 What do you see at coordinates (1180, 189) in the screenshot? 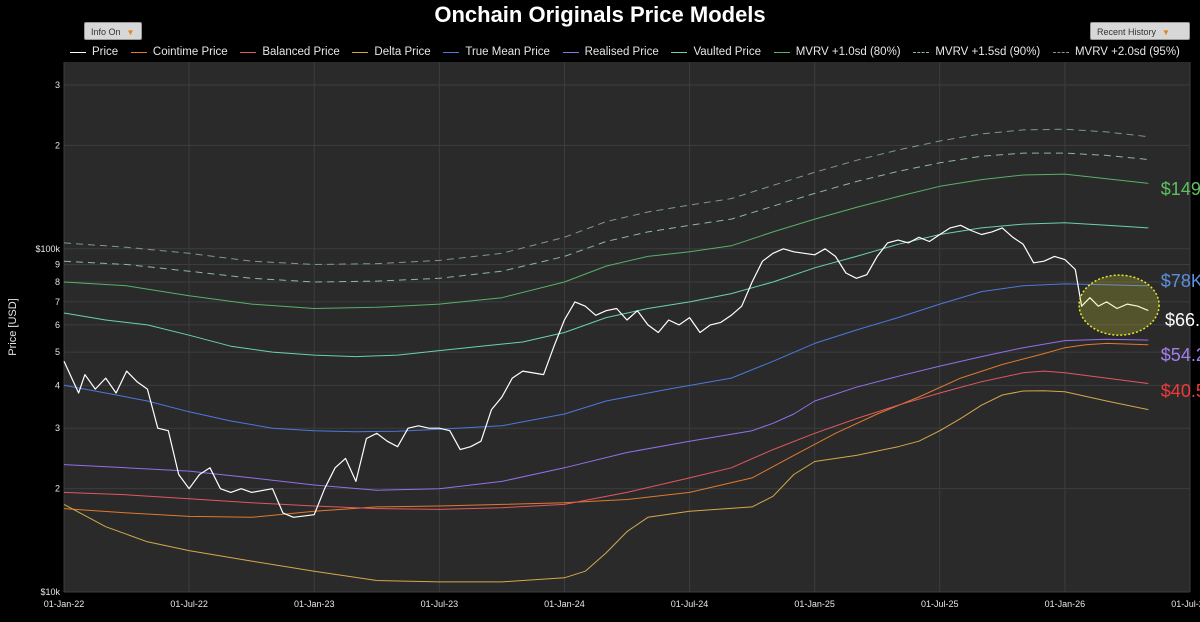
I see `annotation-label: $149.4K` at bounding box center [1180, 189].